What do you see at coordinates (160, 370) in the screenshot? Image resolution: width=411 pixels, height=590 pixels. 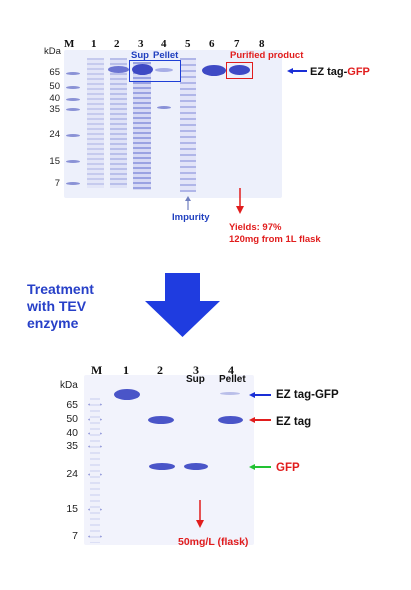 I see `bottom-lane-label-2: 2` at bounding box center [160, 370].